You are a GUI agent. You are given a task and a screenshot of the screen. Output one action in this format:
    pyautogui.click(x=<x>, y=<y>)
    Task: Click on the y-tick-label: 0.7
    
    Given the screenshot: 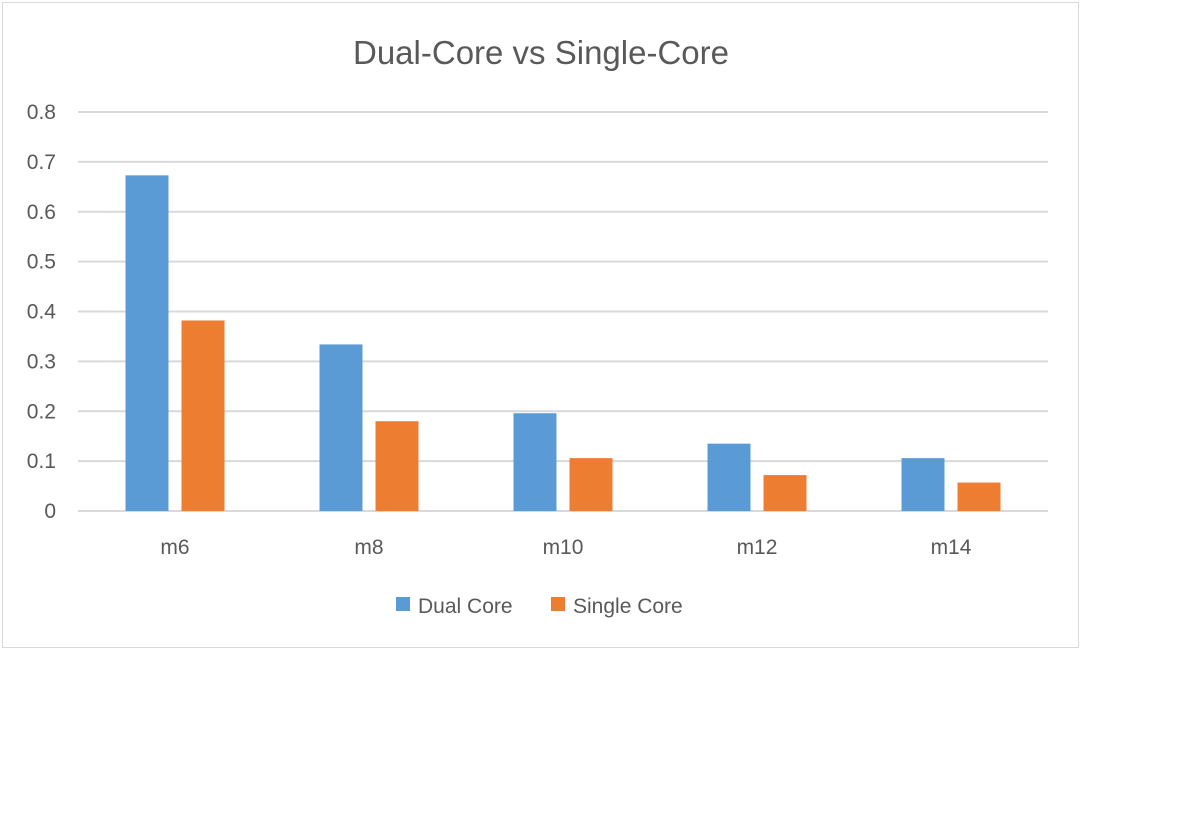 What is the action you would take?
    pyautogui.click(x=41, y=162)
    